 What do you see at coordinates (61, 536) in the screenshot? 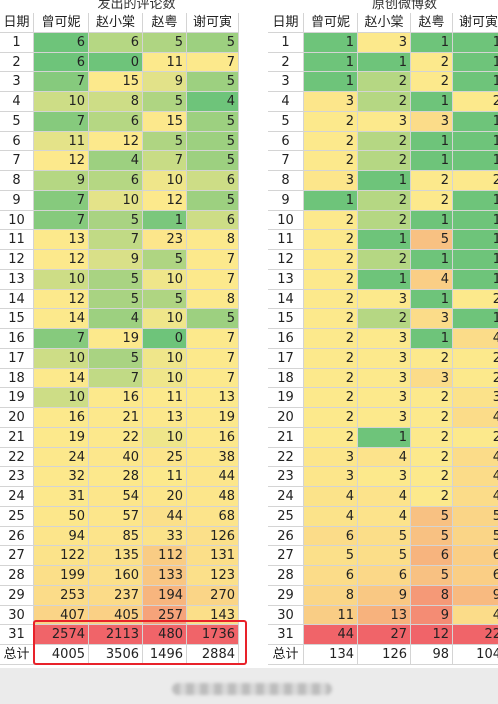
I see `value-cell: 94` at bounding box center [61, 536].